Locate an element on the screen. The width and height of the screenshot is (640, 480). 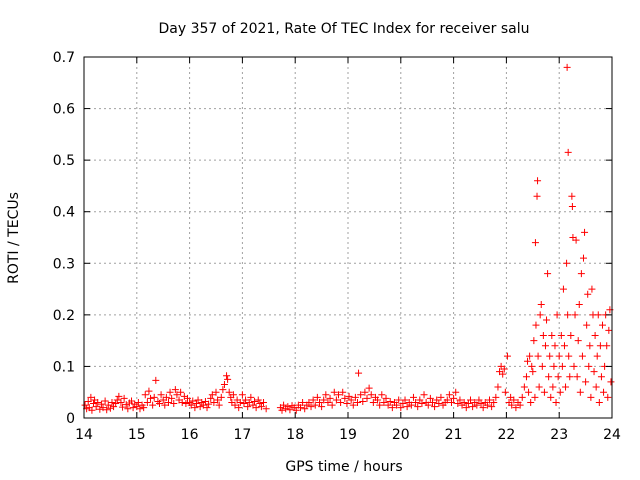
y-tick-label: 0.7 is located at coordinates (64, 58).